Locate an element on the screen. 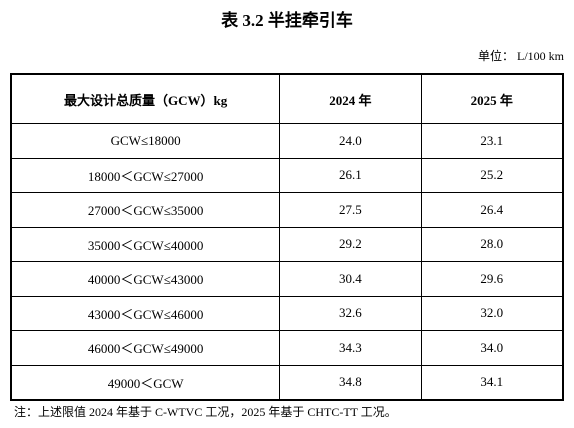  table-row: 40000＜GCW≤43000 30.4 29.6 is located at coordinates (287, 279).